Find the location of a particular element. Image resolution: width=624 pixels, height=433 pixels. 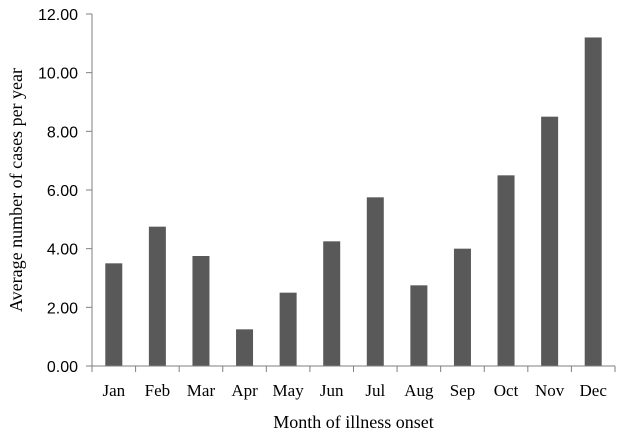

x-tick-label: Jan is located at coordinates (113, 390).